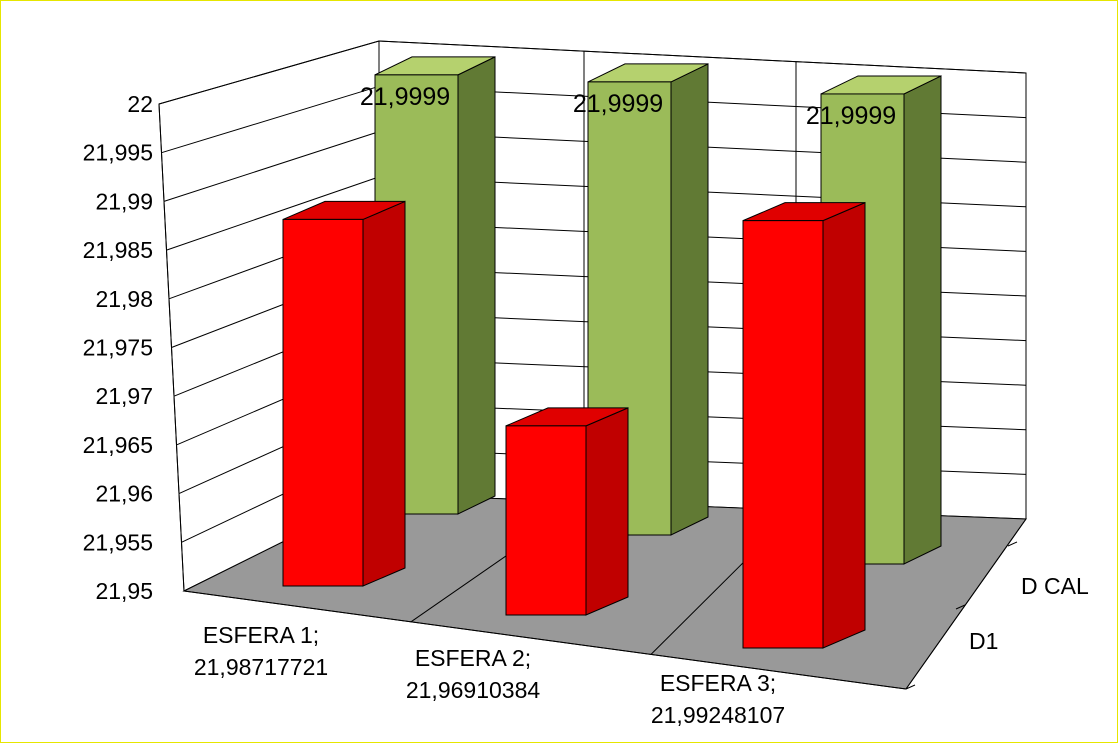 The width and height of the screenshot is (1118, 744). Describe the element at coordinates (118, 153) in the screenshot. I see `y-tick-label: 21,995` at that location.